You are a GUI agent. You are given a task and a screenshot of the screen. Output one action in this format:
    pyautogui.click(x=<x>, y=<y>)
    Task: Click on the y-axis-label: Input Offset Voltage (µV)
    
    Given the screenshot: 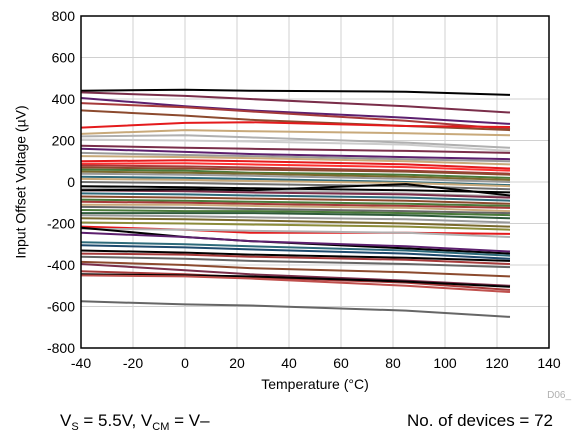 What is the action you would take?
    pyautogui.click(x=21, y=181)
    